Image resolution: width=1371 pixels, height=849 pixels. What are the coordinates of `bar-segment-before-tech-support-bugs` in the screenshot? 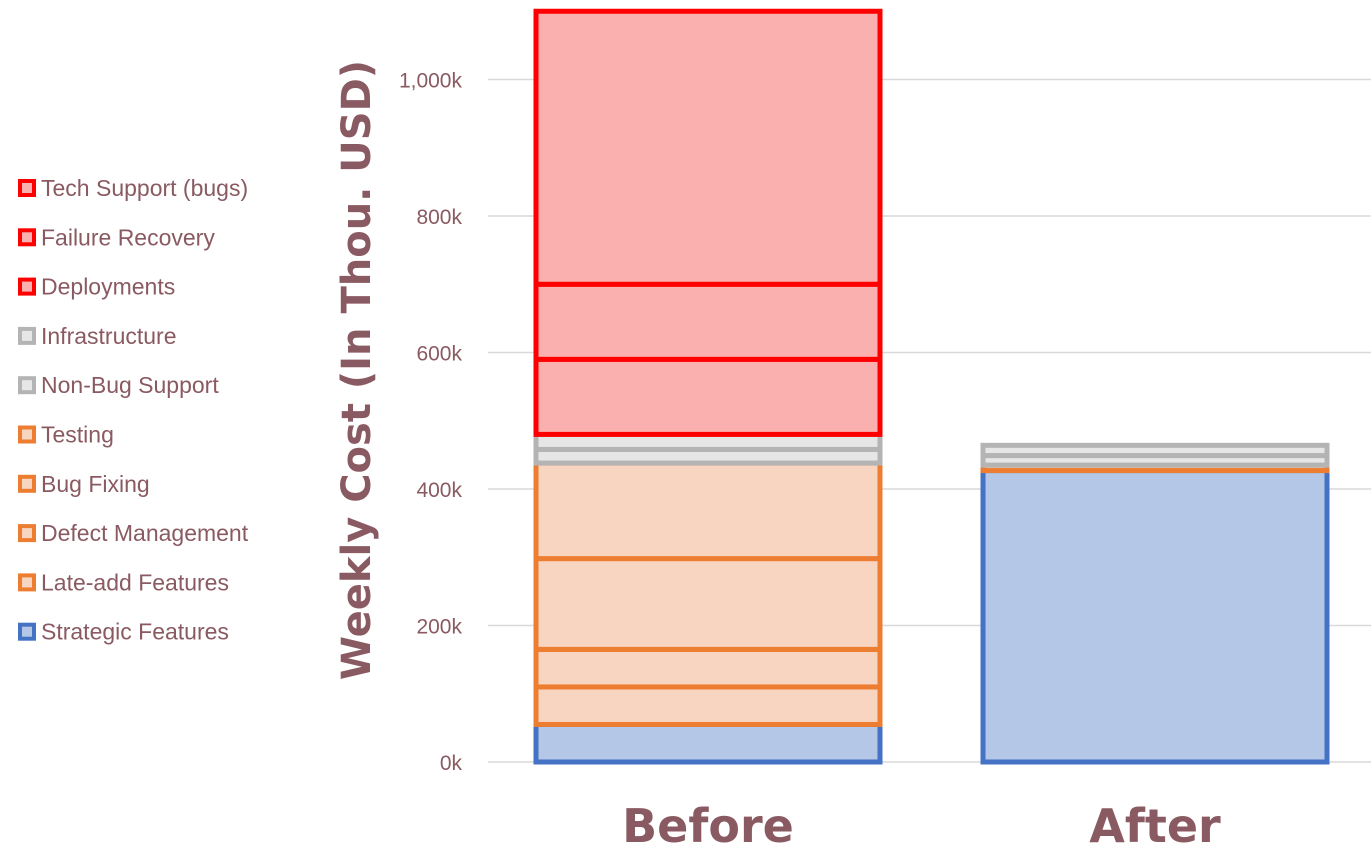 It's located at (708, 147).